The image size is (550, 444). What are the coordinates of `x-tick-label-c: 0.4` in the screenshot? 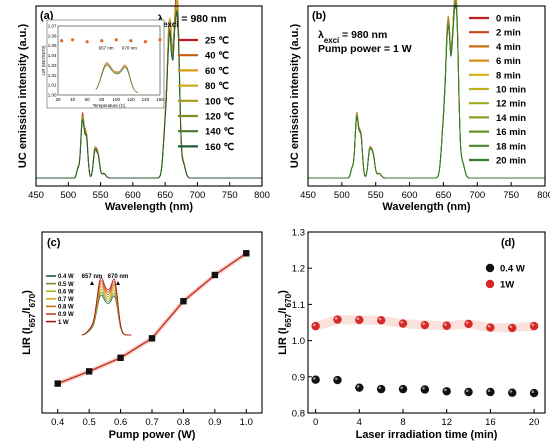 It's located at (57, 422).